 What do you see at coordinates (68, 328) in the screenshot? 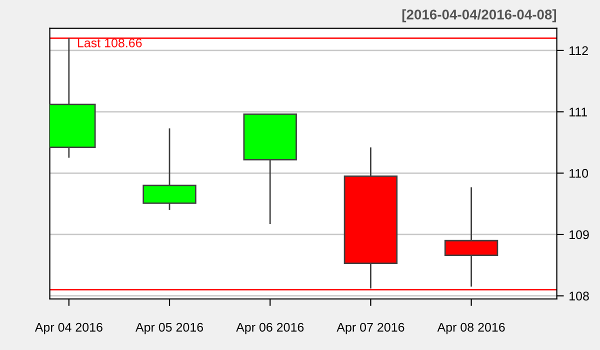
I see `x-tick-label: Apr 04 2016` at bounding box center [68, 328].